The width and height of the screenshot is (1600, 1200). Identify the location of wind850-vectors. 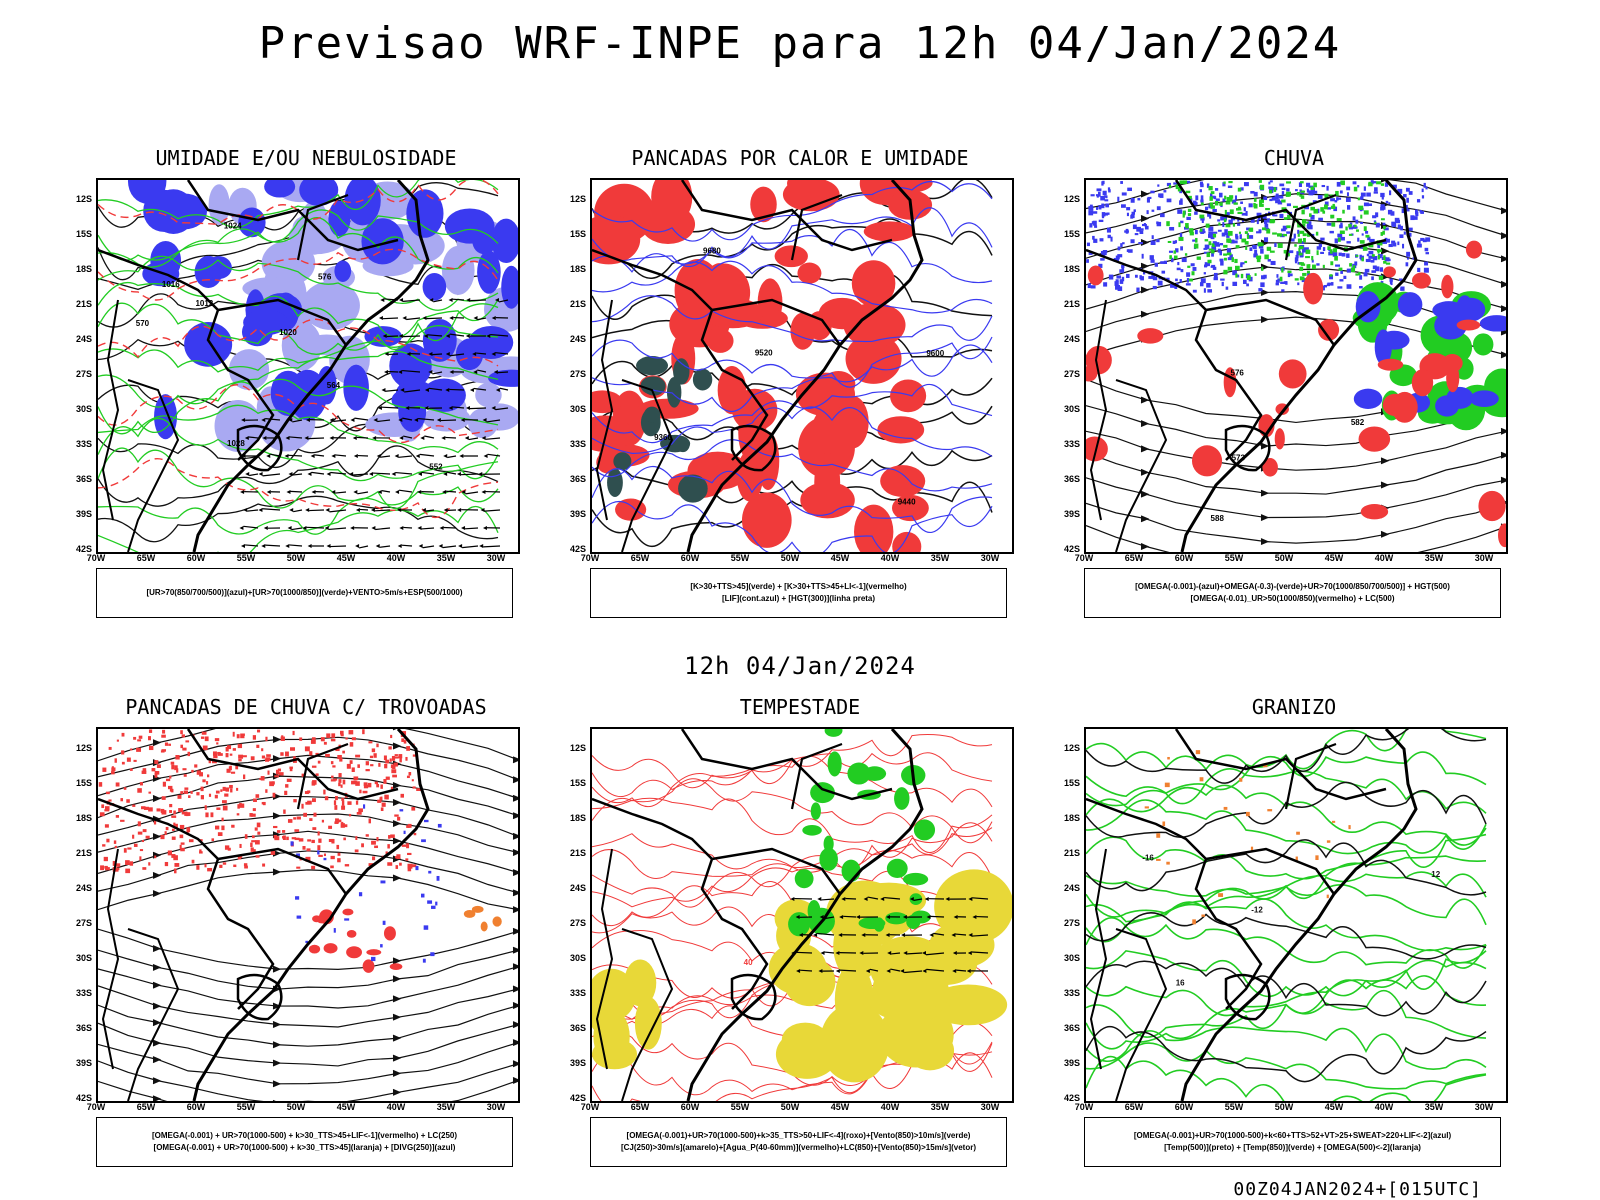
(889, 935).